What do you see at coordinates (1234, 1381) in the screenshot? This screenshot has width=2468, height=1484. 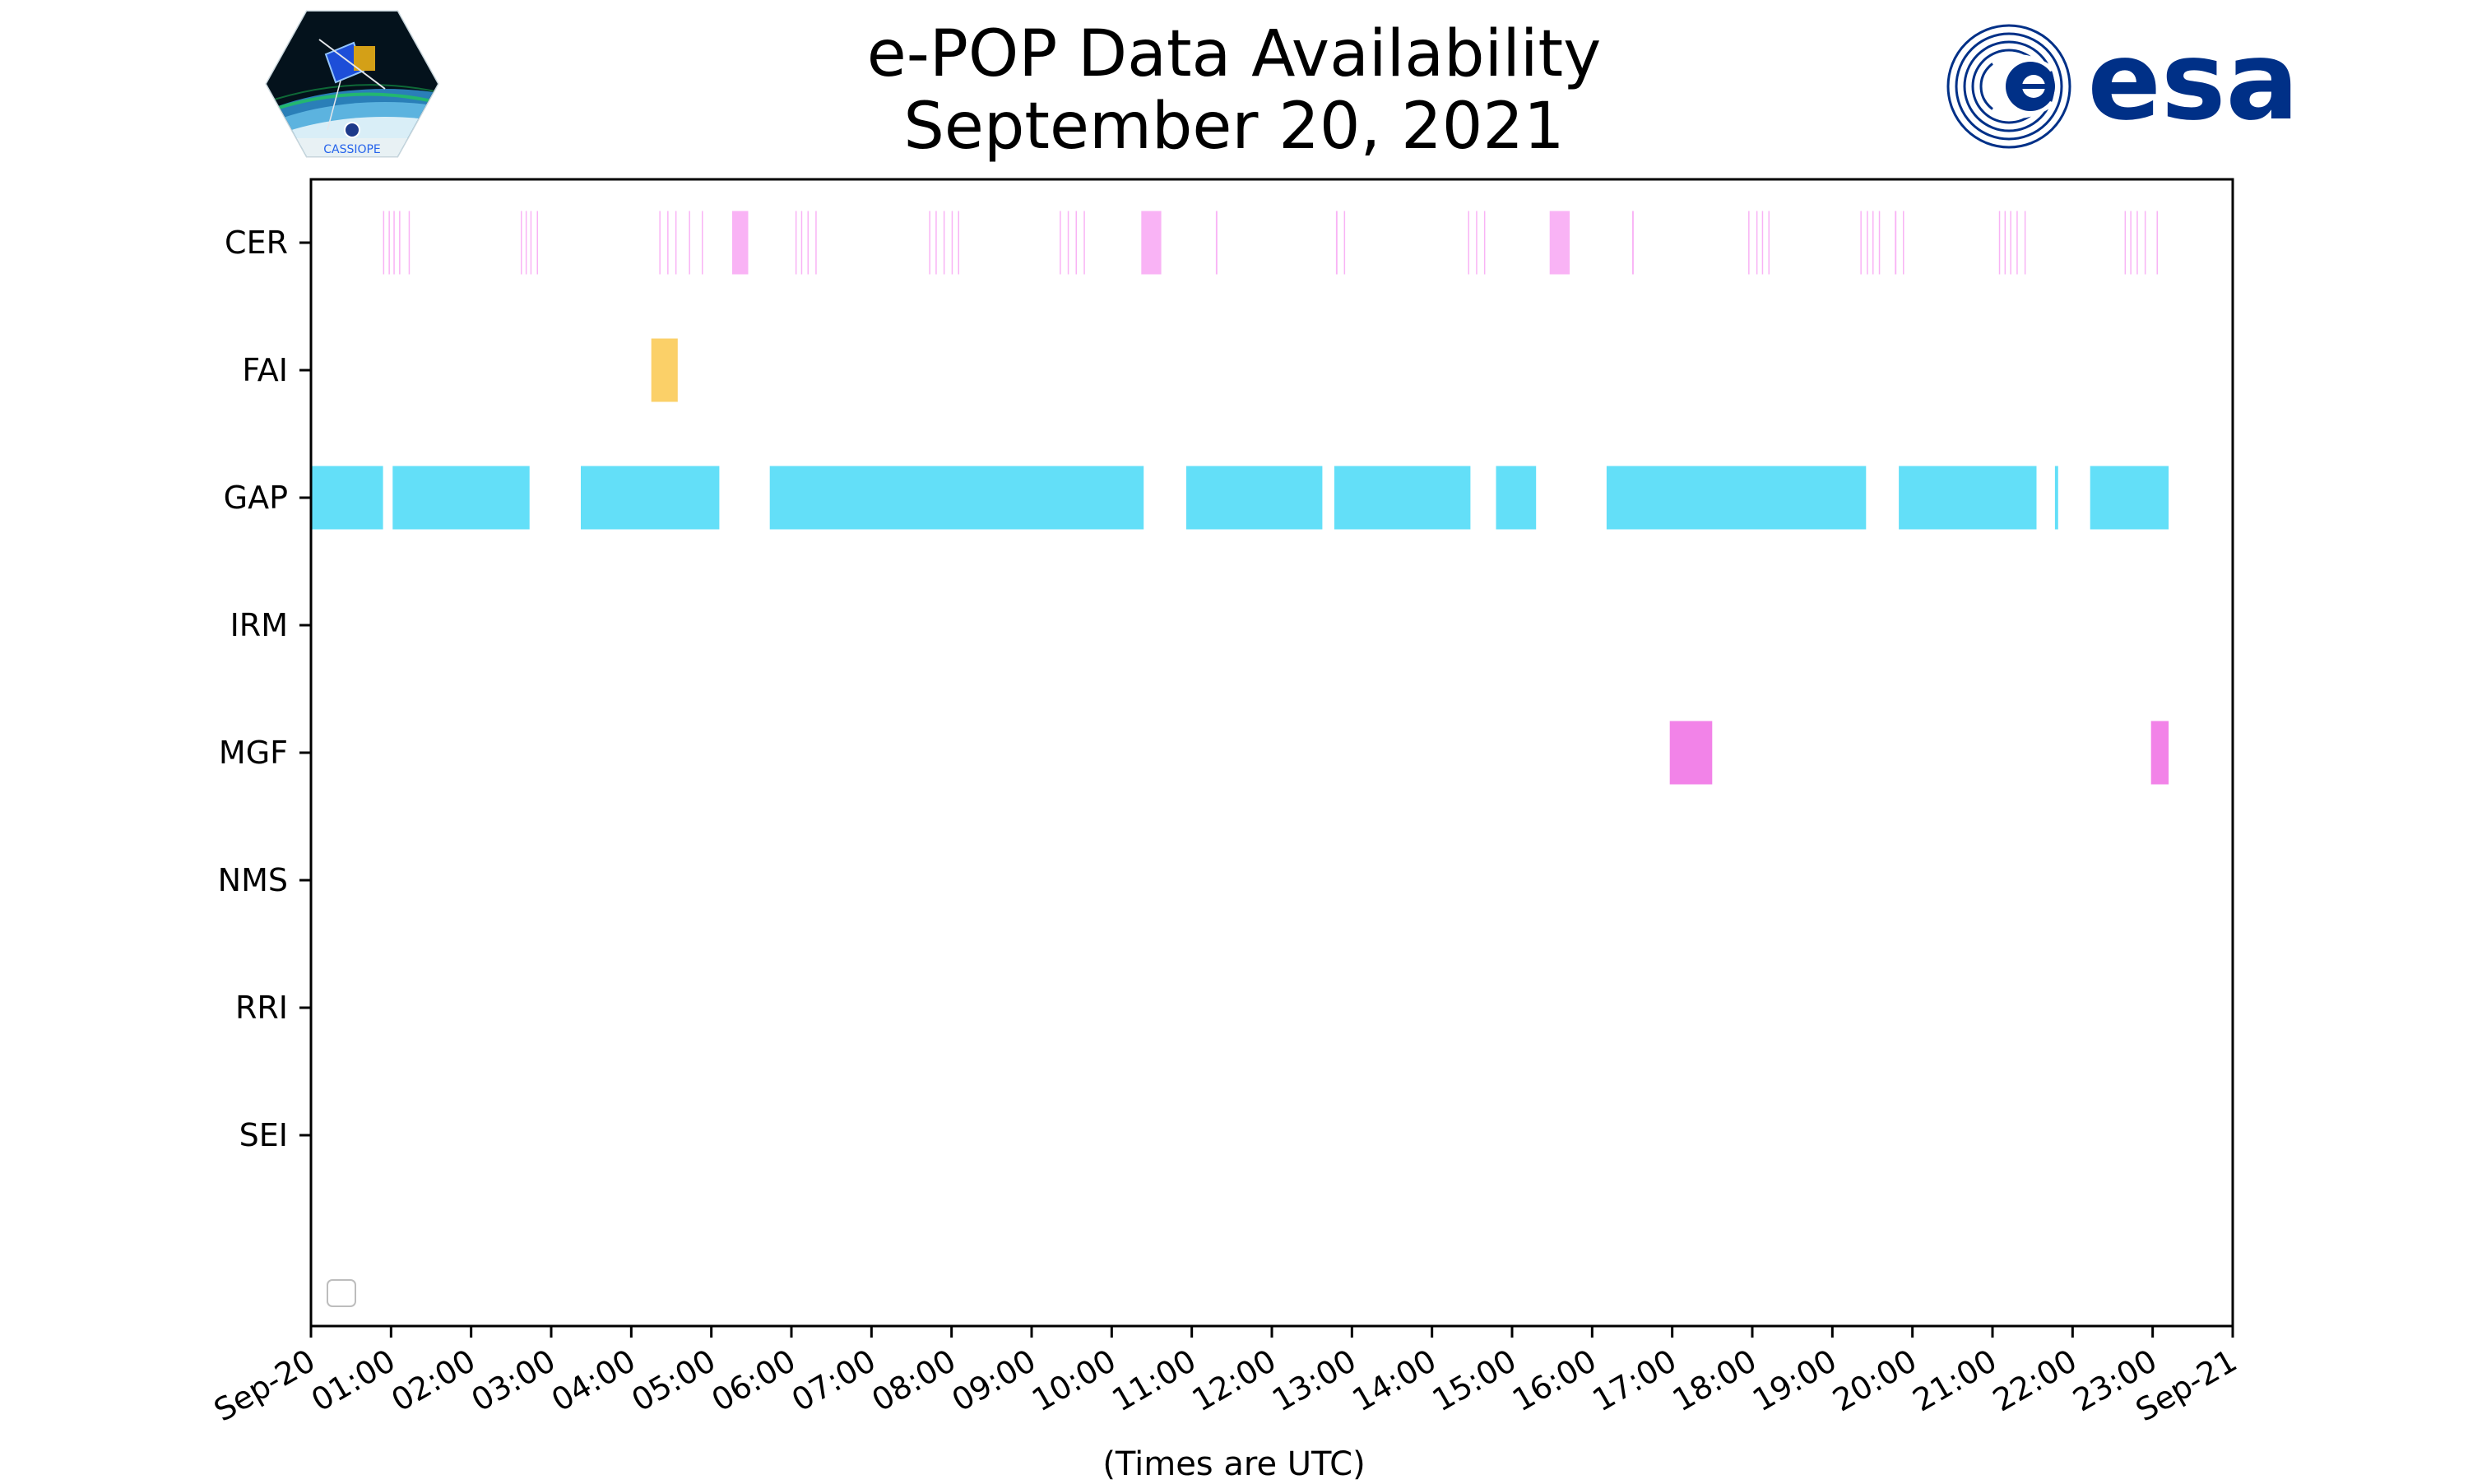 I see `x-tick-label-12: 12:00` at bounding box center [1234, 1381].